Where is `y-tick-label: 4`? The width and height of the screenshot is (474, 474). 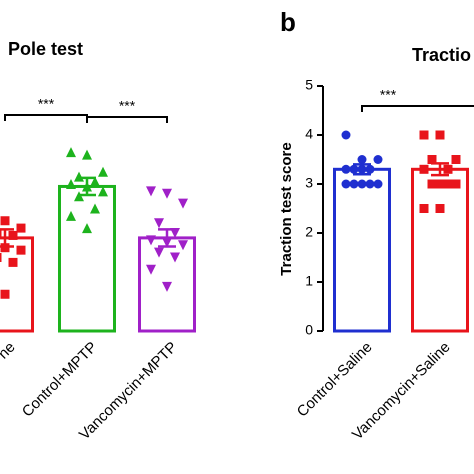 y-tick-label: 4 is located at coordinates (309, 134).